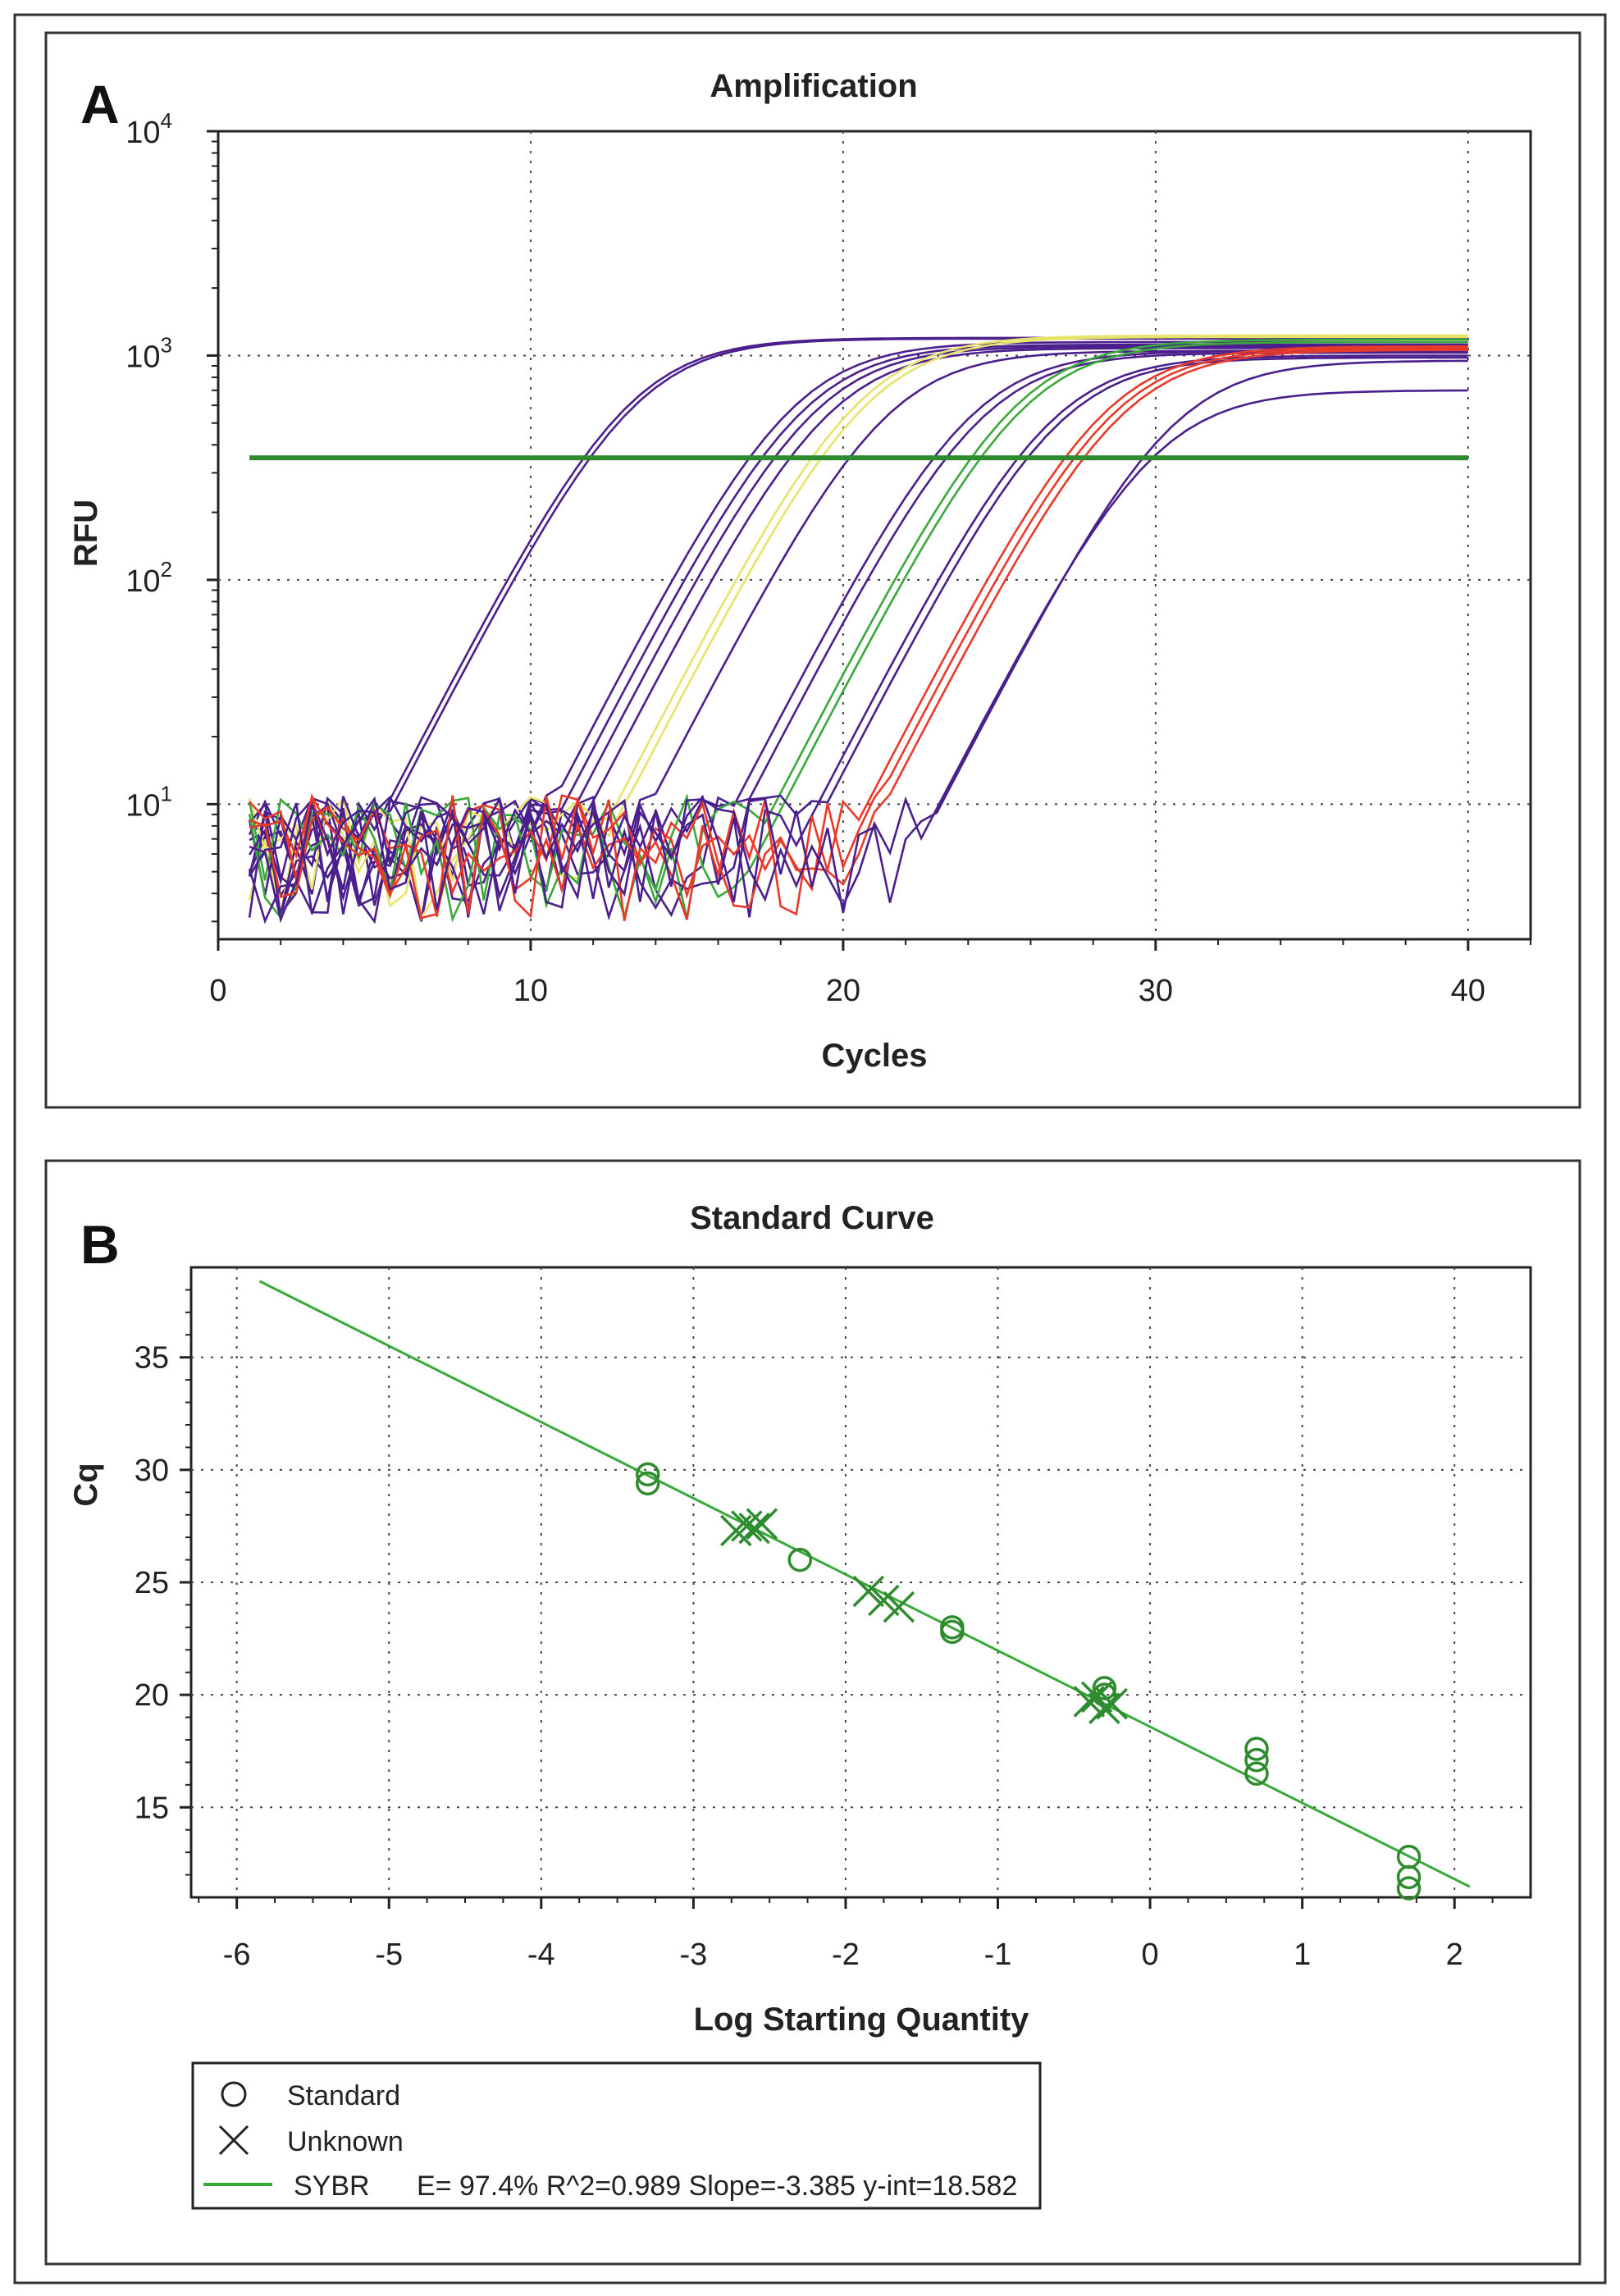  I want to click on panel-a-x-tick-label: 30, so click(1156, 991).